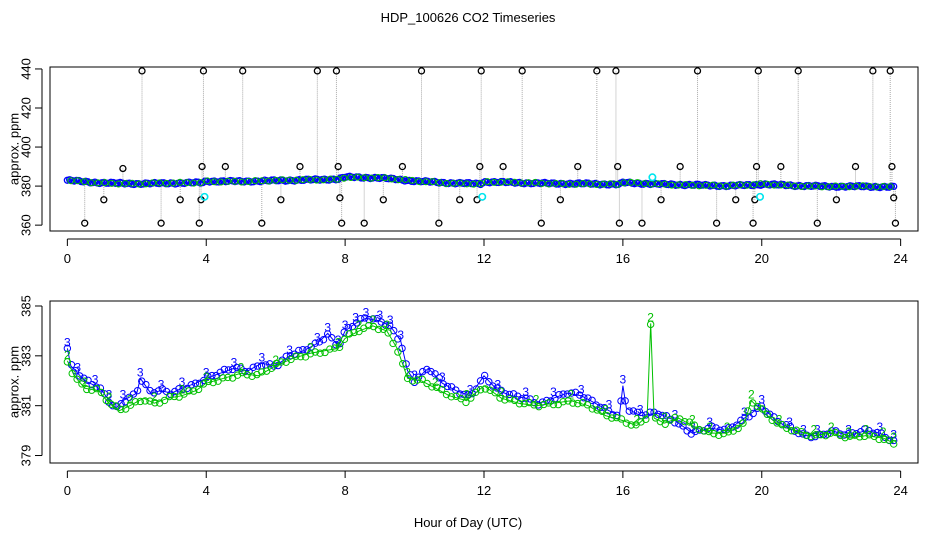  What do you see at coordinates (900, 258) in the screenshot?
I see `x-tick-label: 24` at bounding box center [900, 258].